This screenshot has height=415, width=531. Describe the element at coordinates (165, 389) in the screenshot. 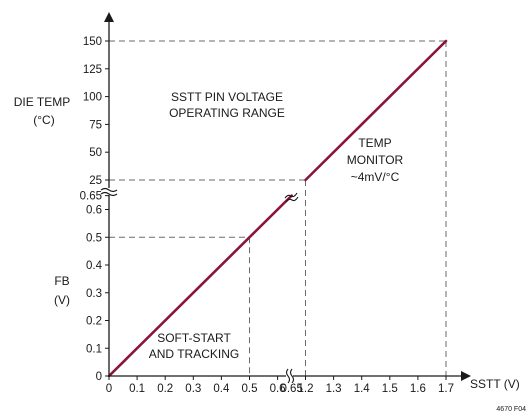

I see `x-tick-label: 0.2` at that location.